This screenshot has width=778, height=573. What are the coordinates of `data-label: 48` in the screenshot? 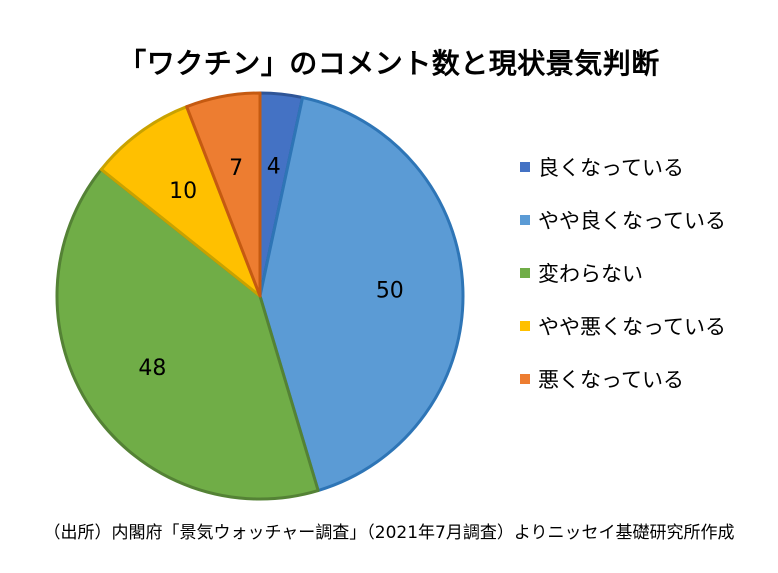 It's located at (152, 368).